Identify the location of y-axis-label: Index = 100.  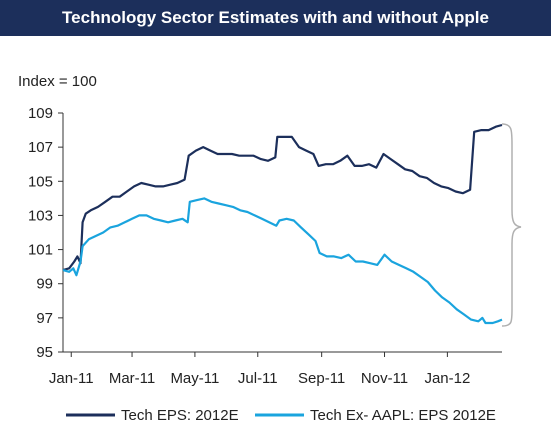
(57, 81).